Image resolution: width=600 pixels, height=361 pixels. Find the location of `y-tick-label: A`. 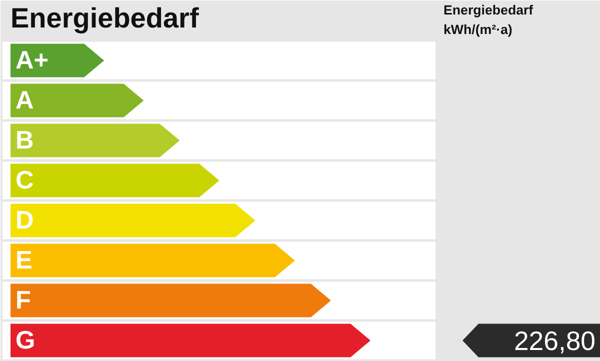

y-tick-label: A is located at coordinates (25, 100).